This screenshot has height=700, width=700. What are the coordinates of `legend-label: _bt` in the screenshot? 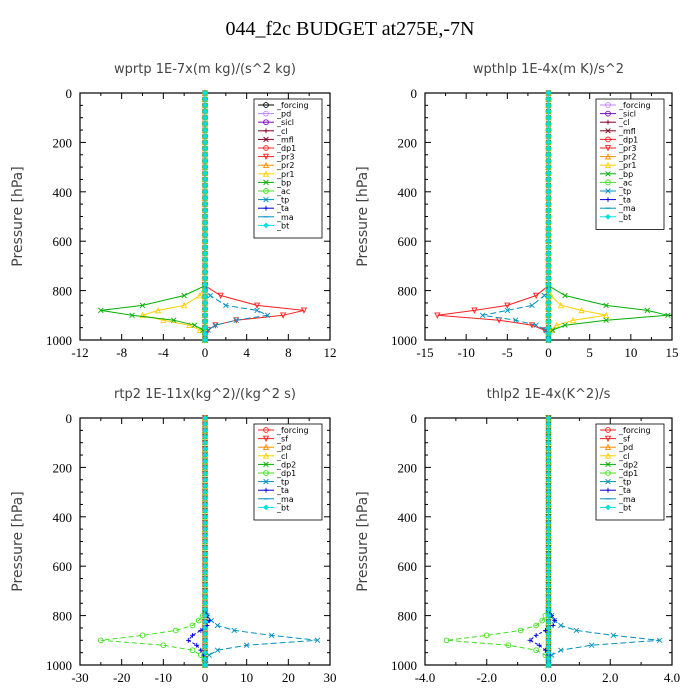 It's located at (624, 507).